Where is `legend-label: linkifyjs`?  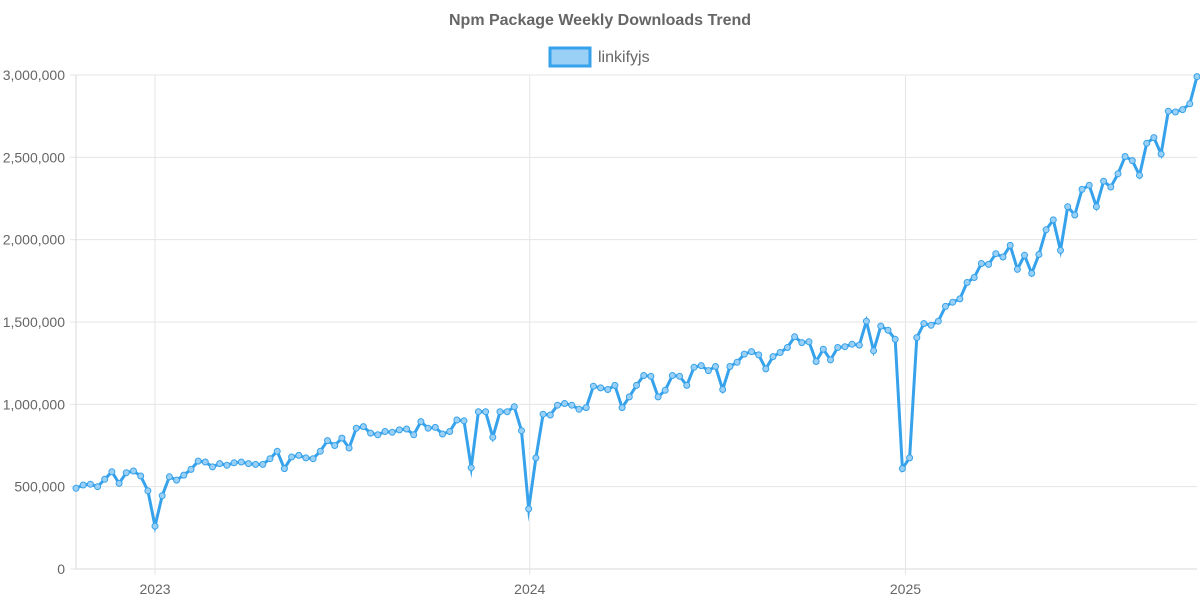
legend-label: linkifyjs is located at coordinates (624, 57).